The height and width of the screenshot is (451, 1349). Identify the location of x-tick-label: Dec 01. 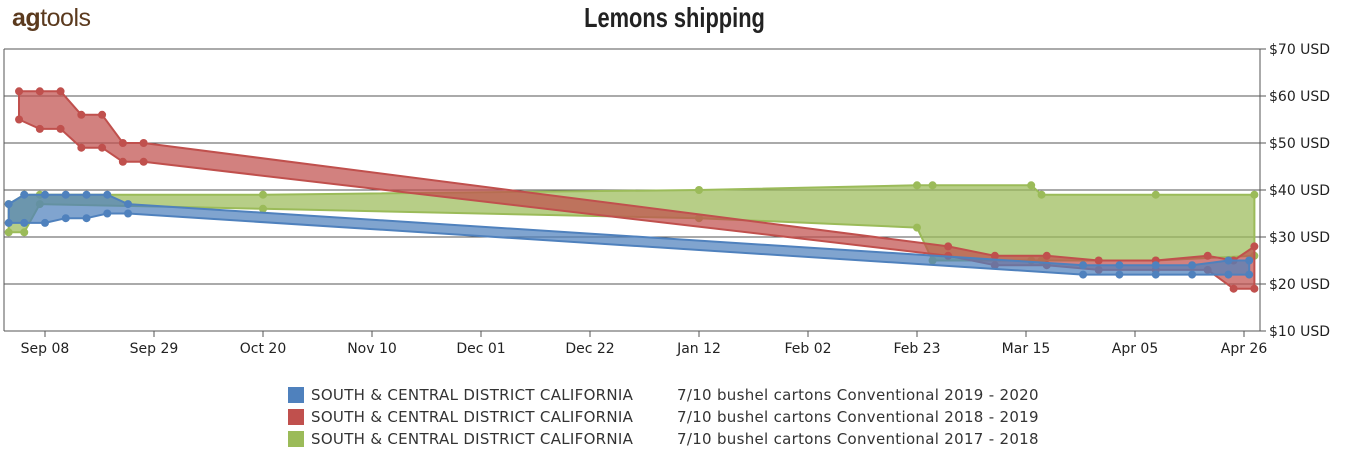
(480, 349).